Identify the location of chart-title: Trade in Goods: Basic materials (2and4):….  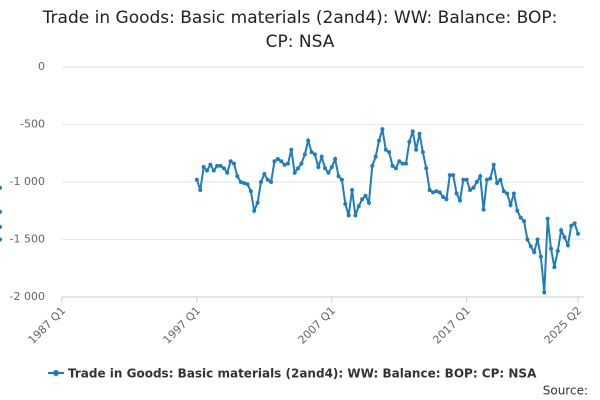
(300, 30).